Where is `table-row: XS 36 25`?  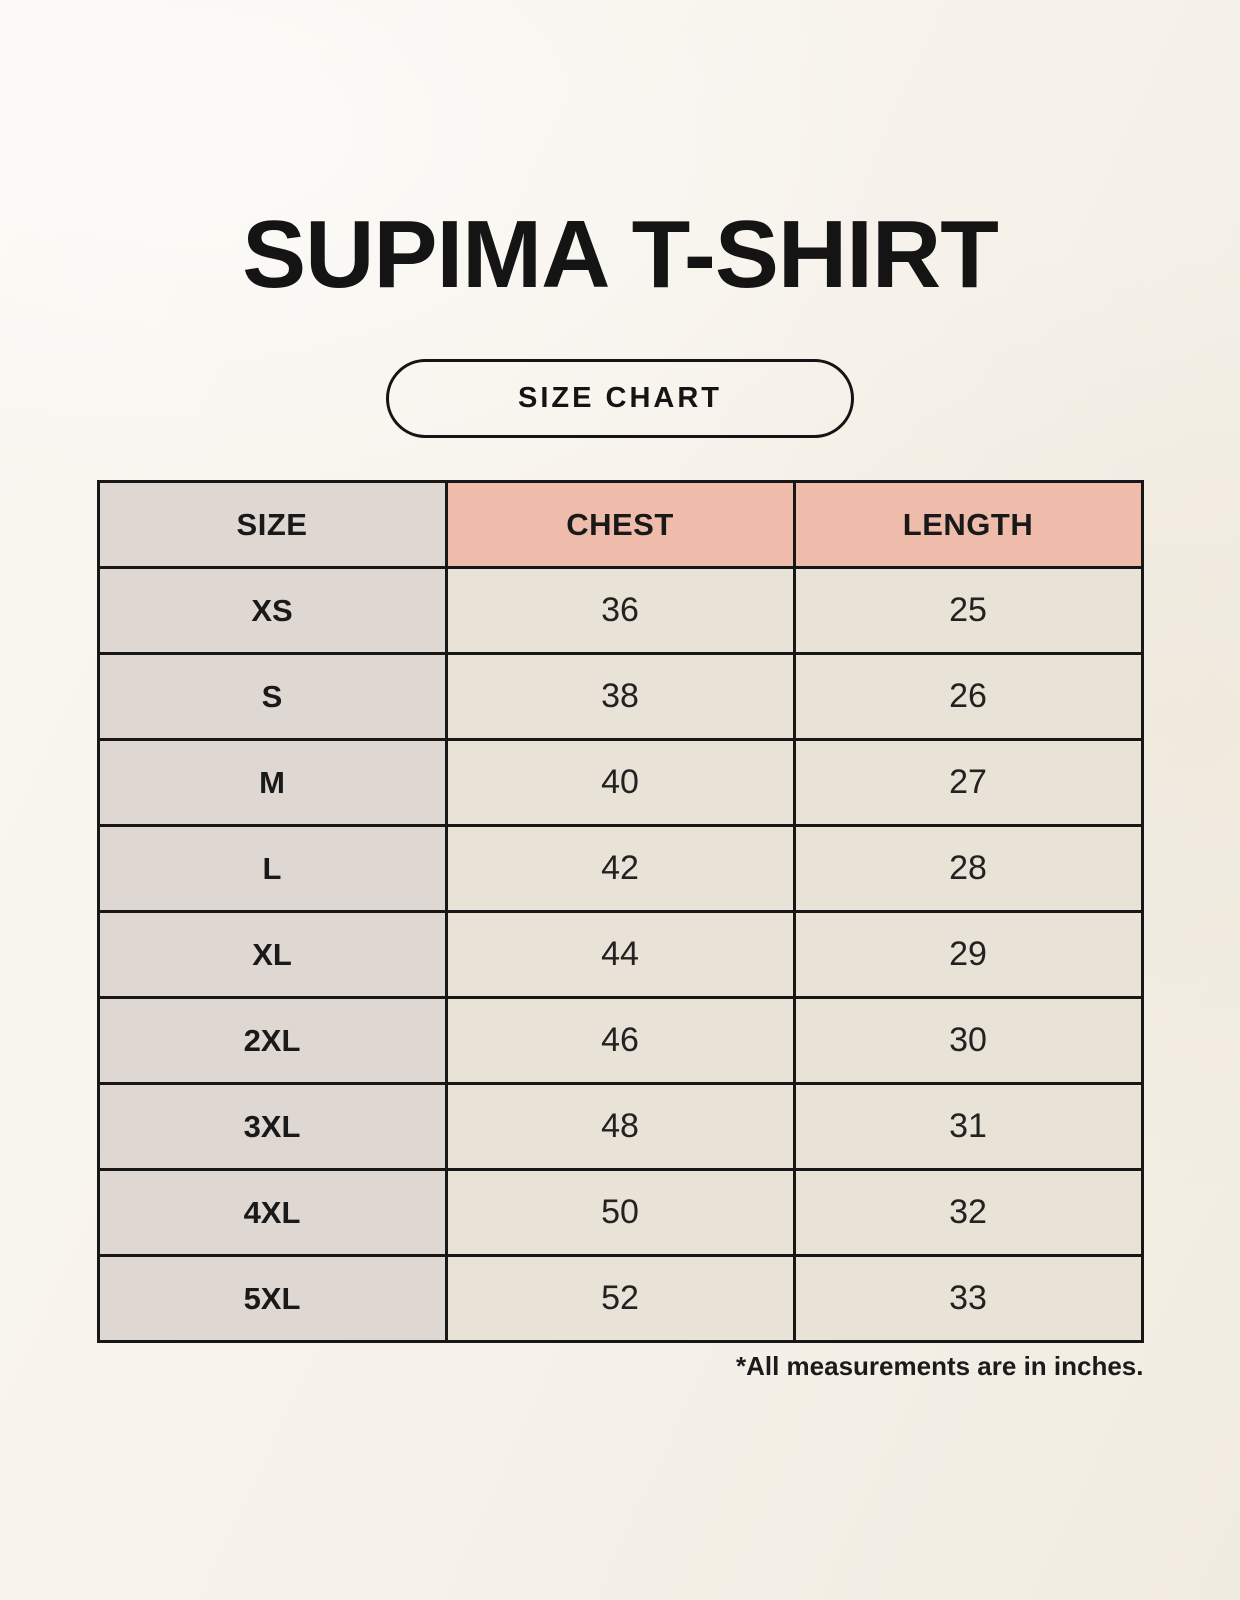 table-row: XS 36 25 is located at coordinates (620, 610).